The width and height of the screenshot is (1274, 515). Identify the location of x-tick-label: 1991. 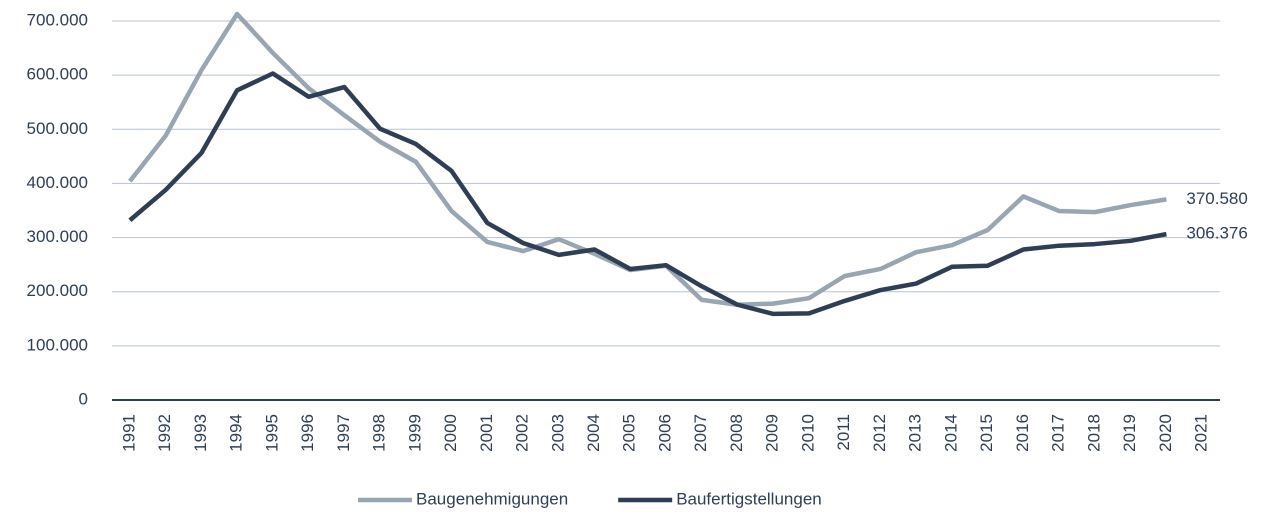
(128, 433).